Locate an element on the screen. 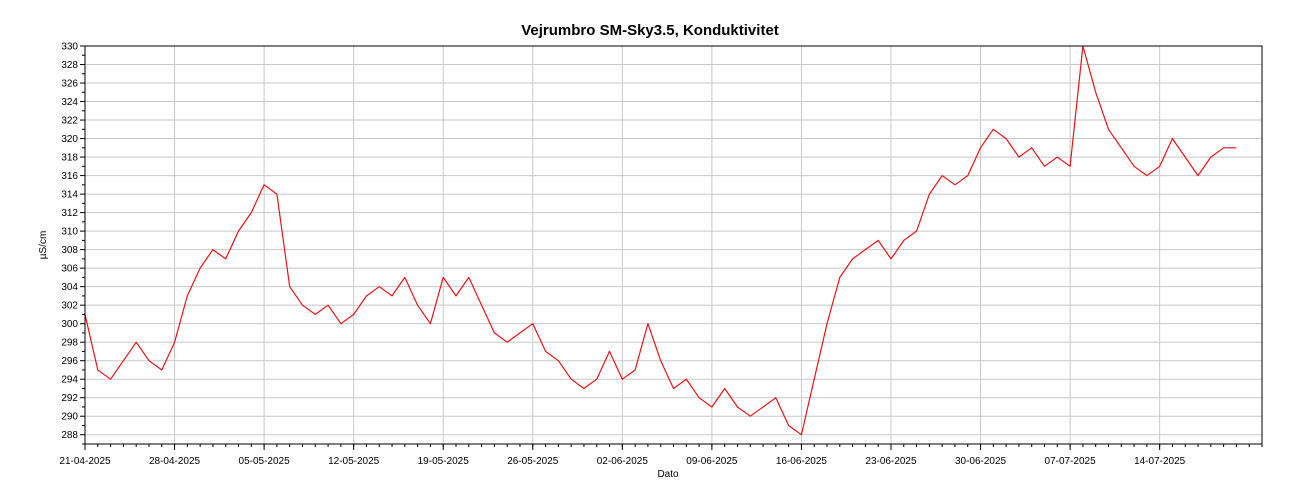  x-tick-label: 26-05-2025 is located at coordinates (533, 461).